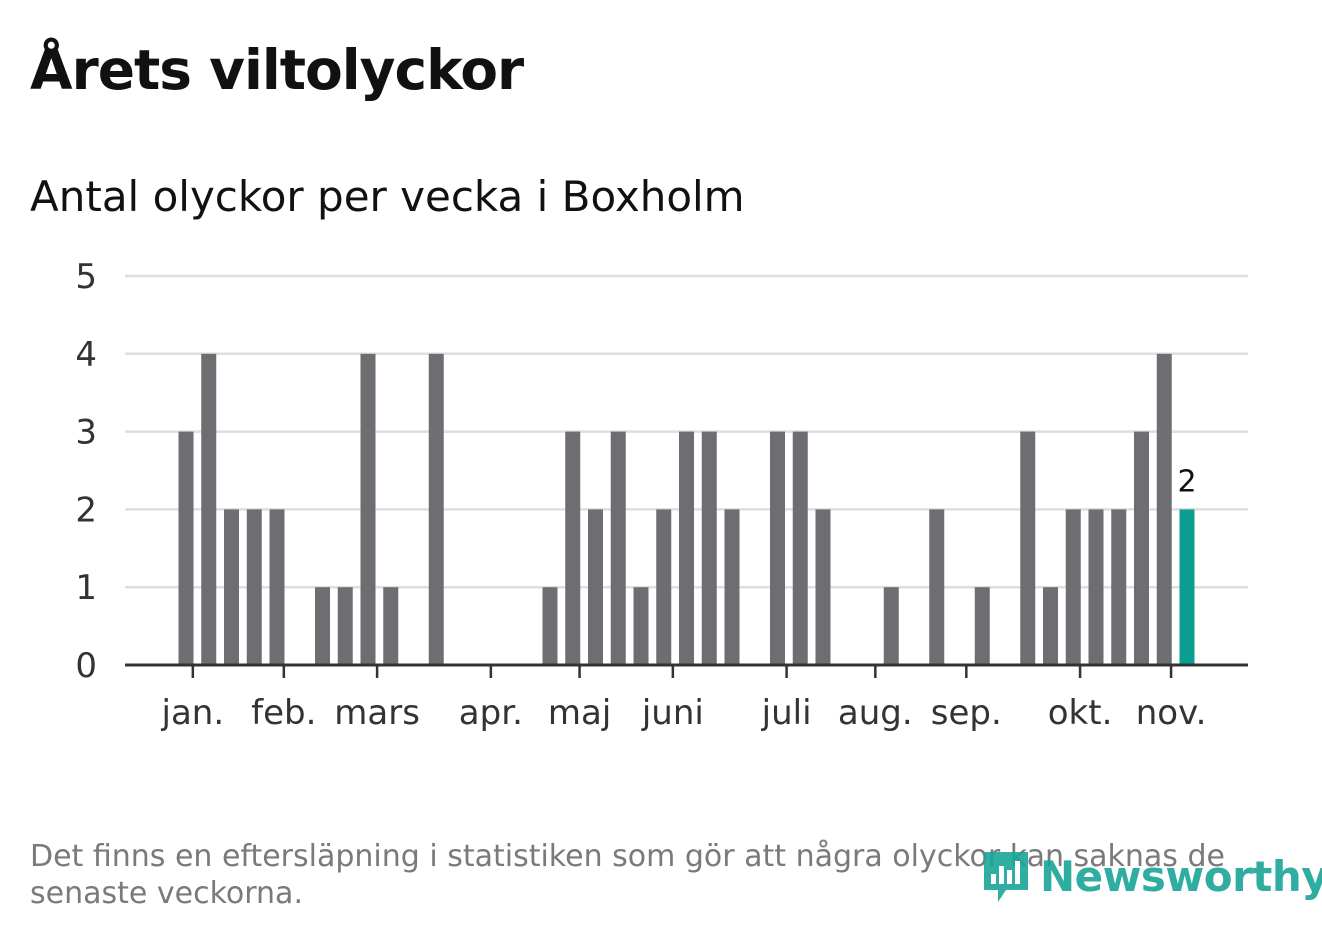 The height and width of the screenshot is (939, 1322). What do you see at coordinates (672, 713) in the screenshot?
I see `x-tick-label: juni` at bounding box center [672, 713].